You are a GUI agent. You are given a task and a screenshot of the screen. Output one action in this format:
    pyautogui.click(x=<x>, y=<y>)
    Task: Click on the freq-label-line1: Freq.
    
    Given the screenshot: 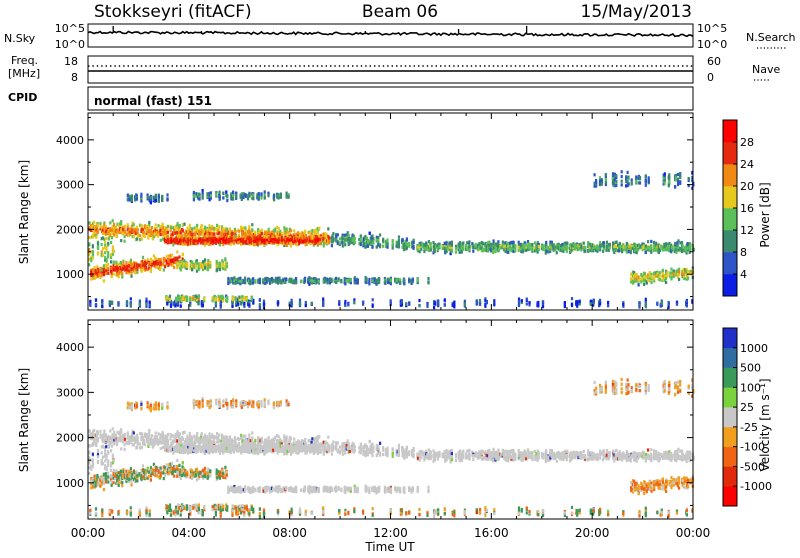 What is the action you would take?
    pyautogui.click(x=24, y=60)
    